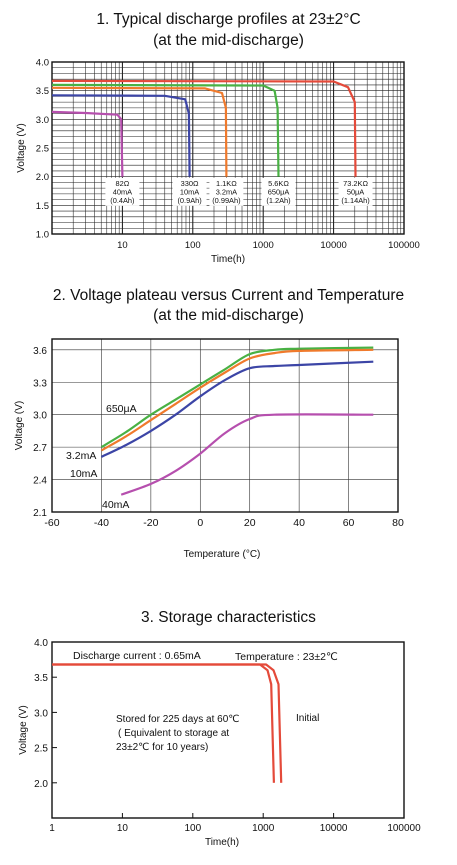 Image resolution: width=457 pixels, height=865 pixels. Describe the element at coordinates (52, 828) in the screenshot. I see `chart3-x-tick-label: 1` at that location.